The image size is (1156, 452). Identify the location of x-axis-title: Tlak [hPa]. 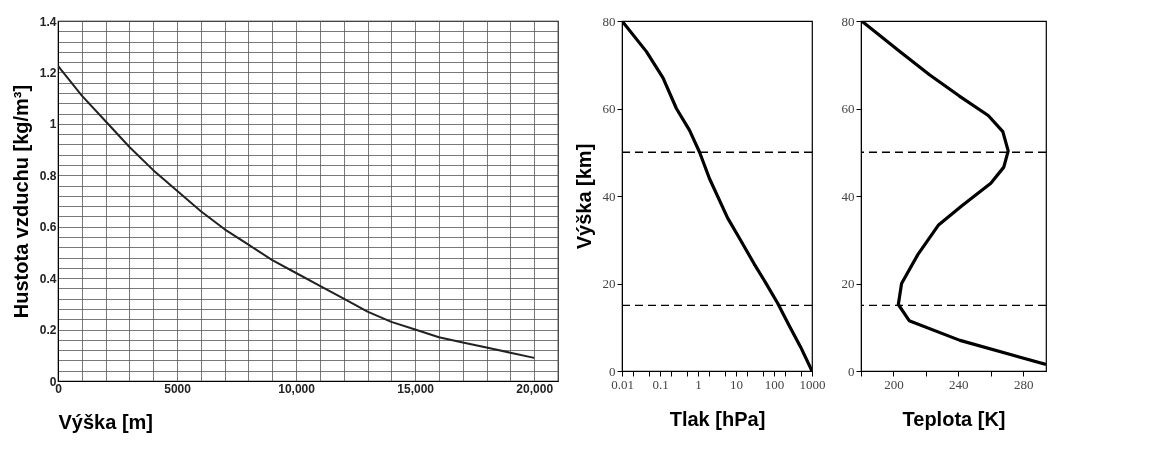
(717, 418).